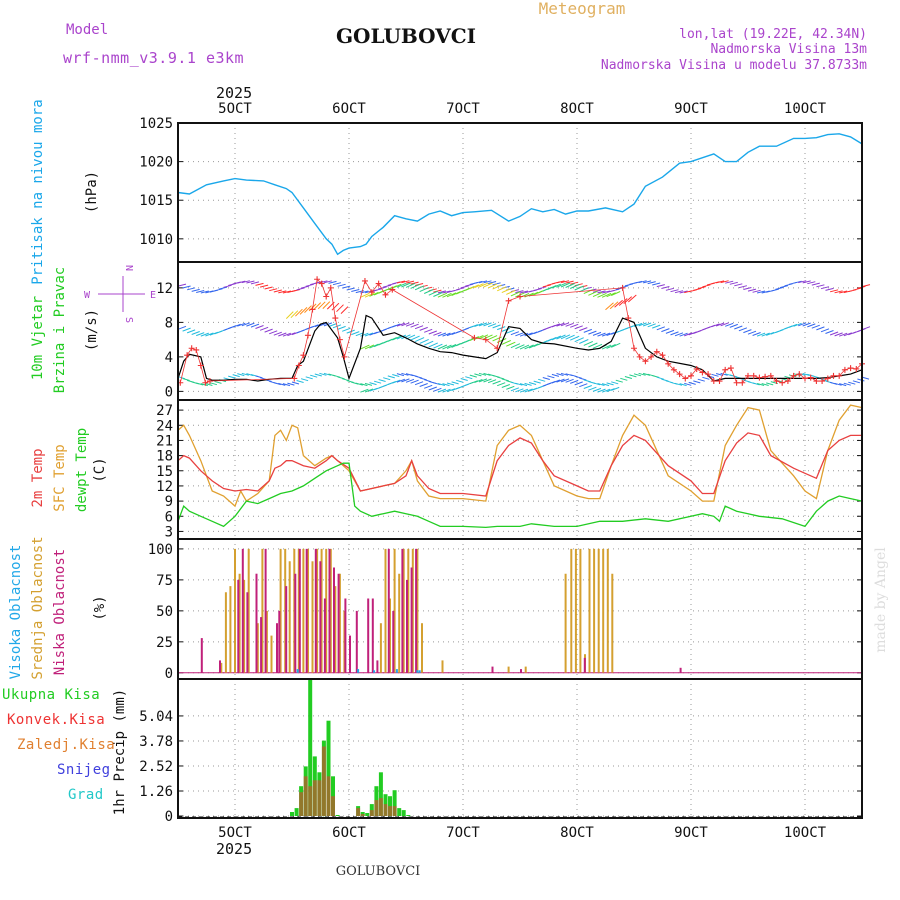  Describe the element at coordinates (60, 612) in the screenshot. I see `cloud-title-low: Niska Oblacnost` at that location.